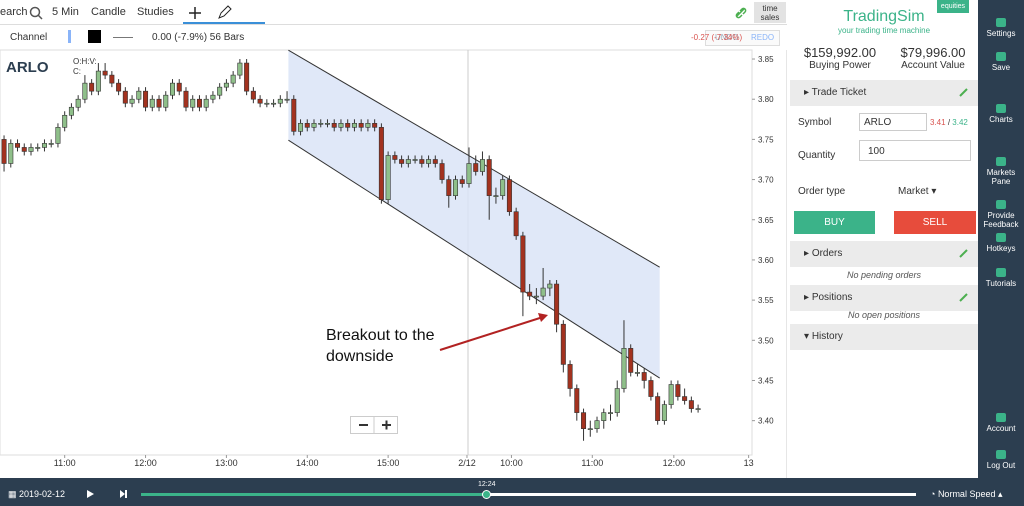 The width and height of the screenshot is (1024, 506). What do you see at coordinates (1001, 243) in the screenshot?
I see `sidebar-item: Hotkeys` at bounding box center [1001, 243].